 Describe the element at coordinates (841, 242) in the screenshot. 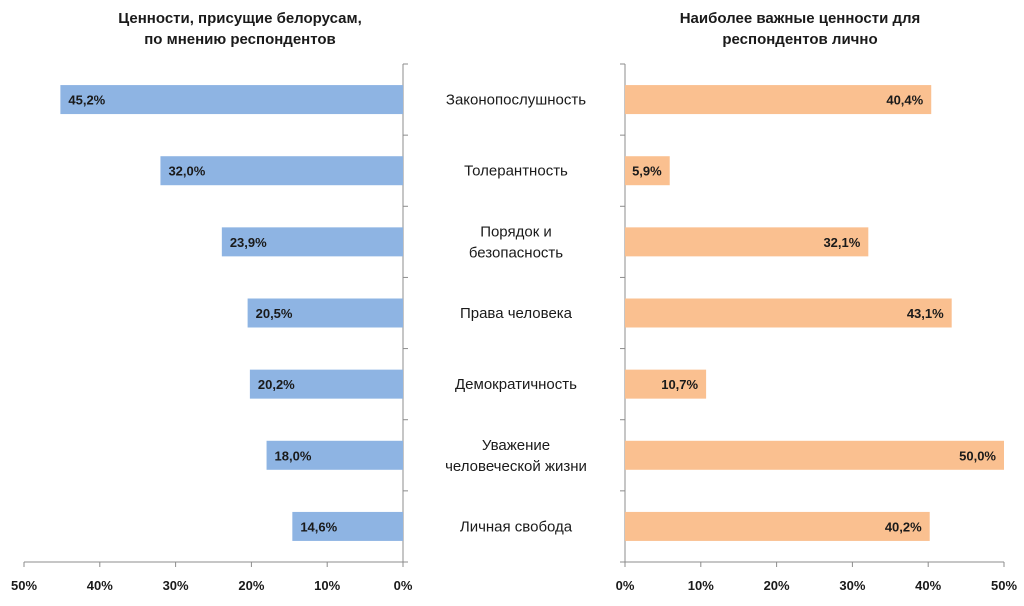

I see `right-bar-value-label: 32,1%` at that location.